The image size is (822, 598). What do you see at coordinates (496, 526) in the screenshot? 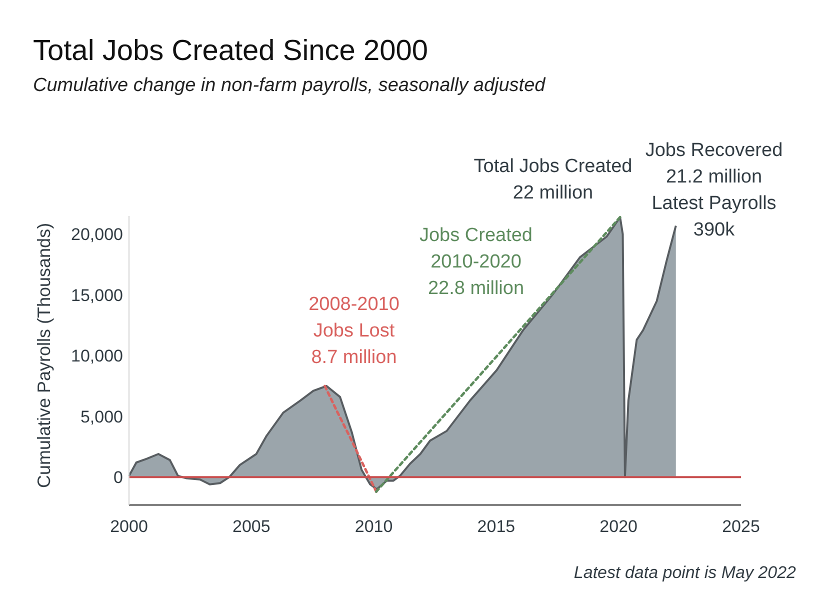
I see `x-tick-label: 2015` at bounding box center [496, 526].